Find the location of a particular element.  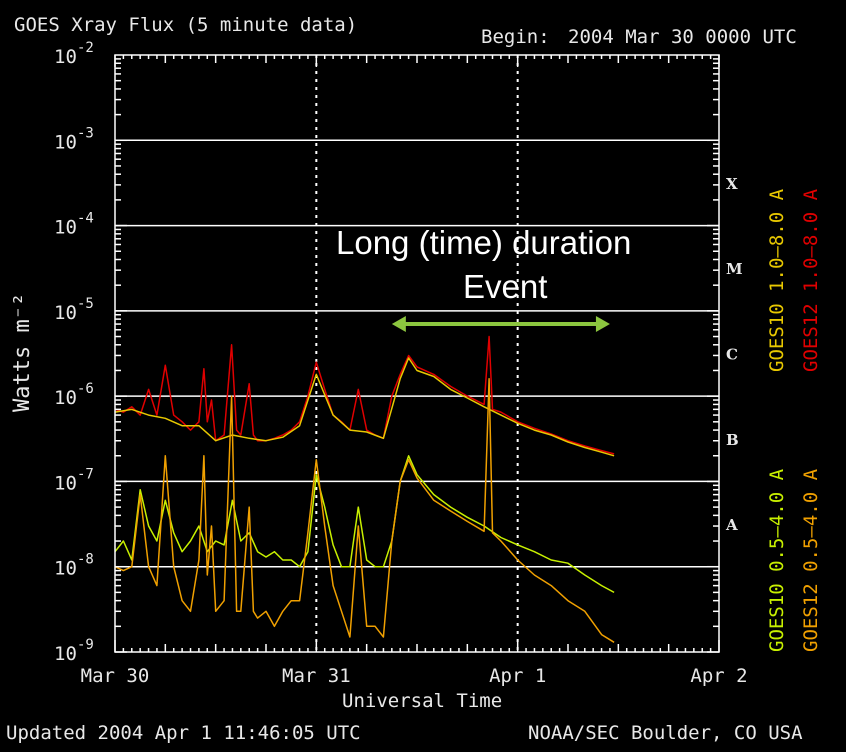

annotation-line2: Event is located at coordinates (505, 286).